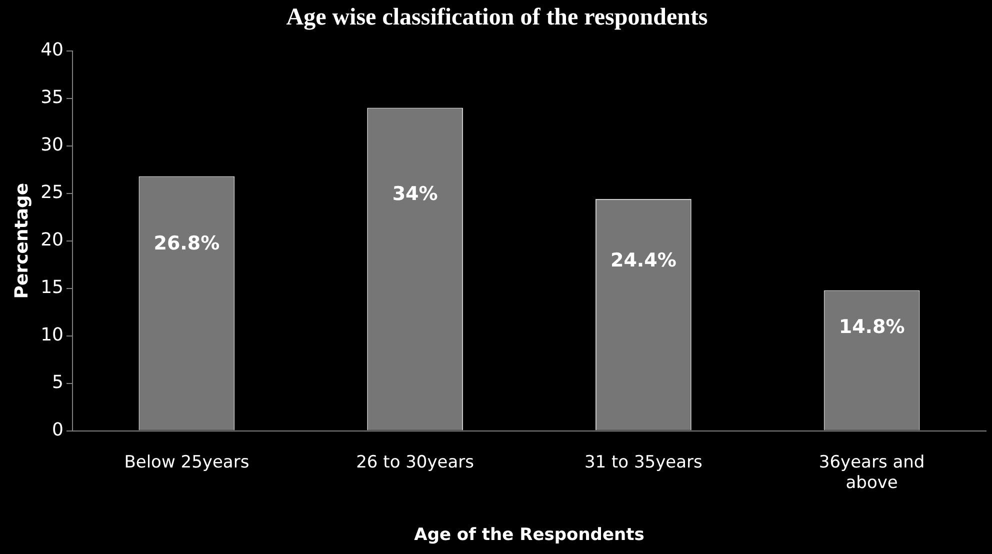  What do you see at coordinates (643, 260) in the screenshot?
I see `data-label: 24.4%` at bounding box center [643, 260].